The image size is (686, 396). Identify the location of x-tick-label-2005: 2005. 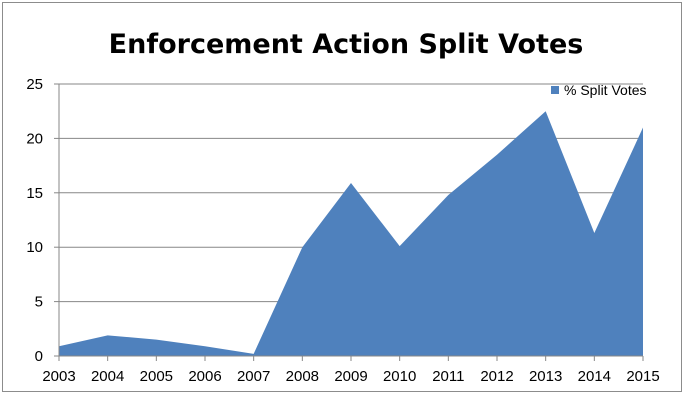
(156, 376).